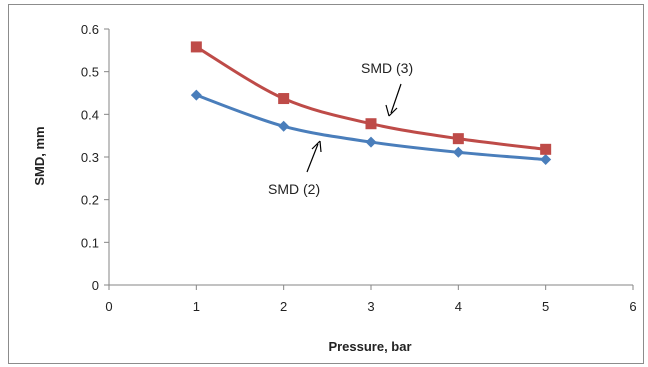  I want to click on x-tick-label: 2, so click(283, 306).